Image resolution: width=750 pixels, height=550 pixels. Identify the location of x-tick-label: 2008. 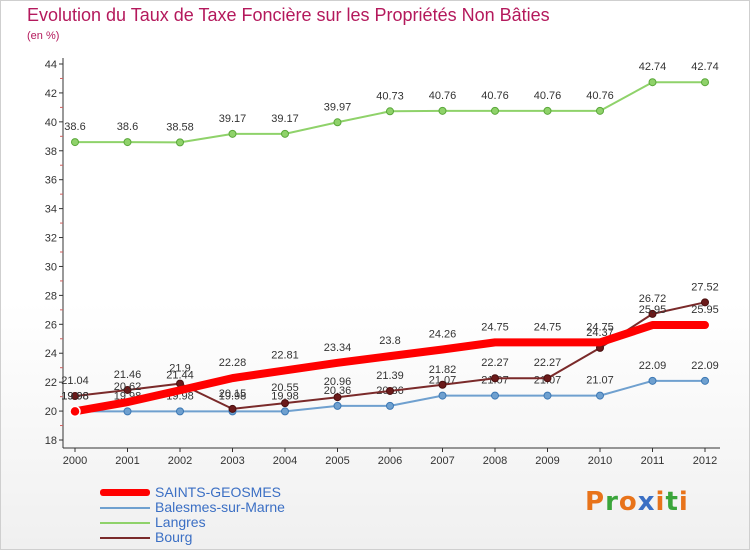
(495, 461).